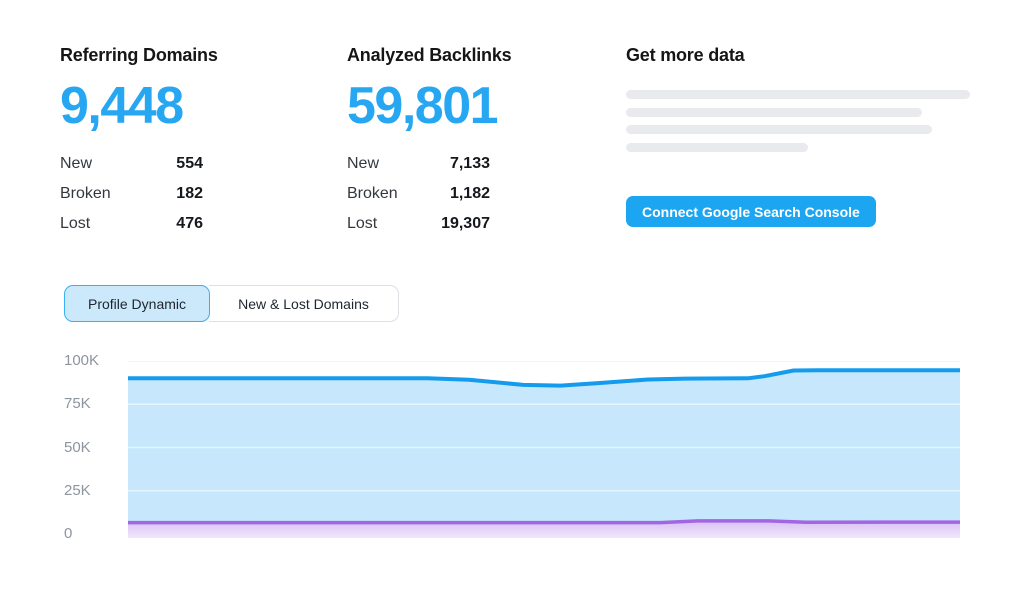 The width and height of the screenshot is (1024, 598). I want to click on y-axis-tick-75k: 75K, so click(77, 403).